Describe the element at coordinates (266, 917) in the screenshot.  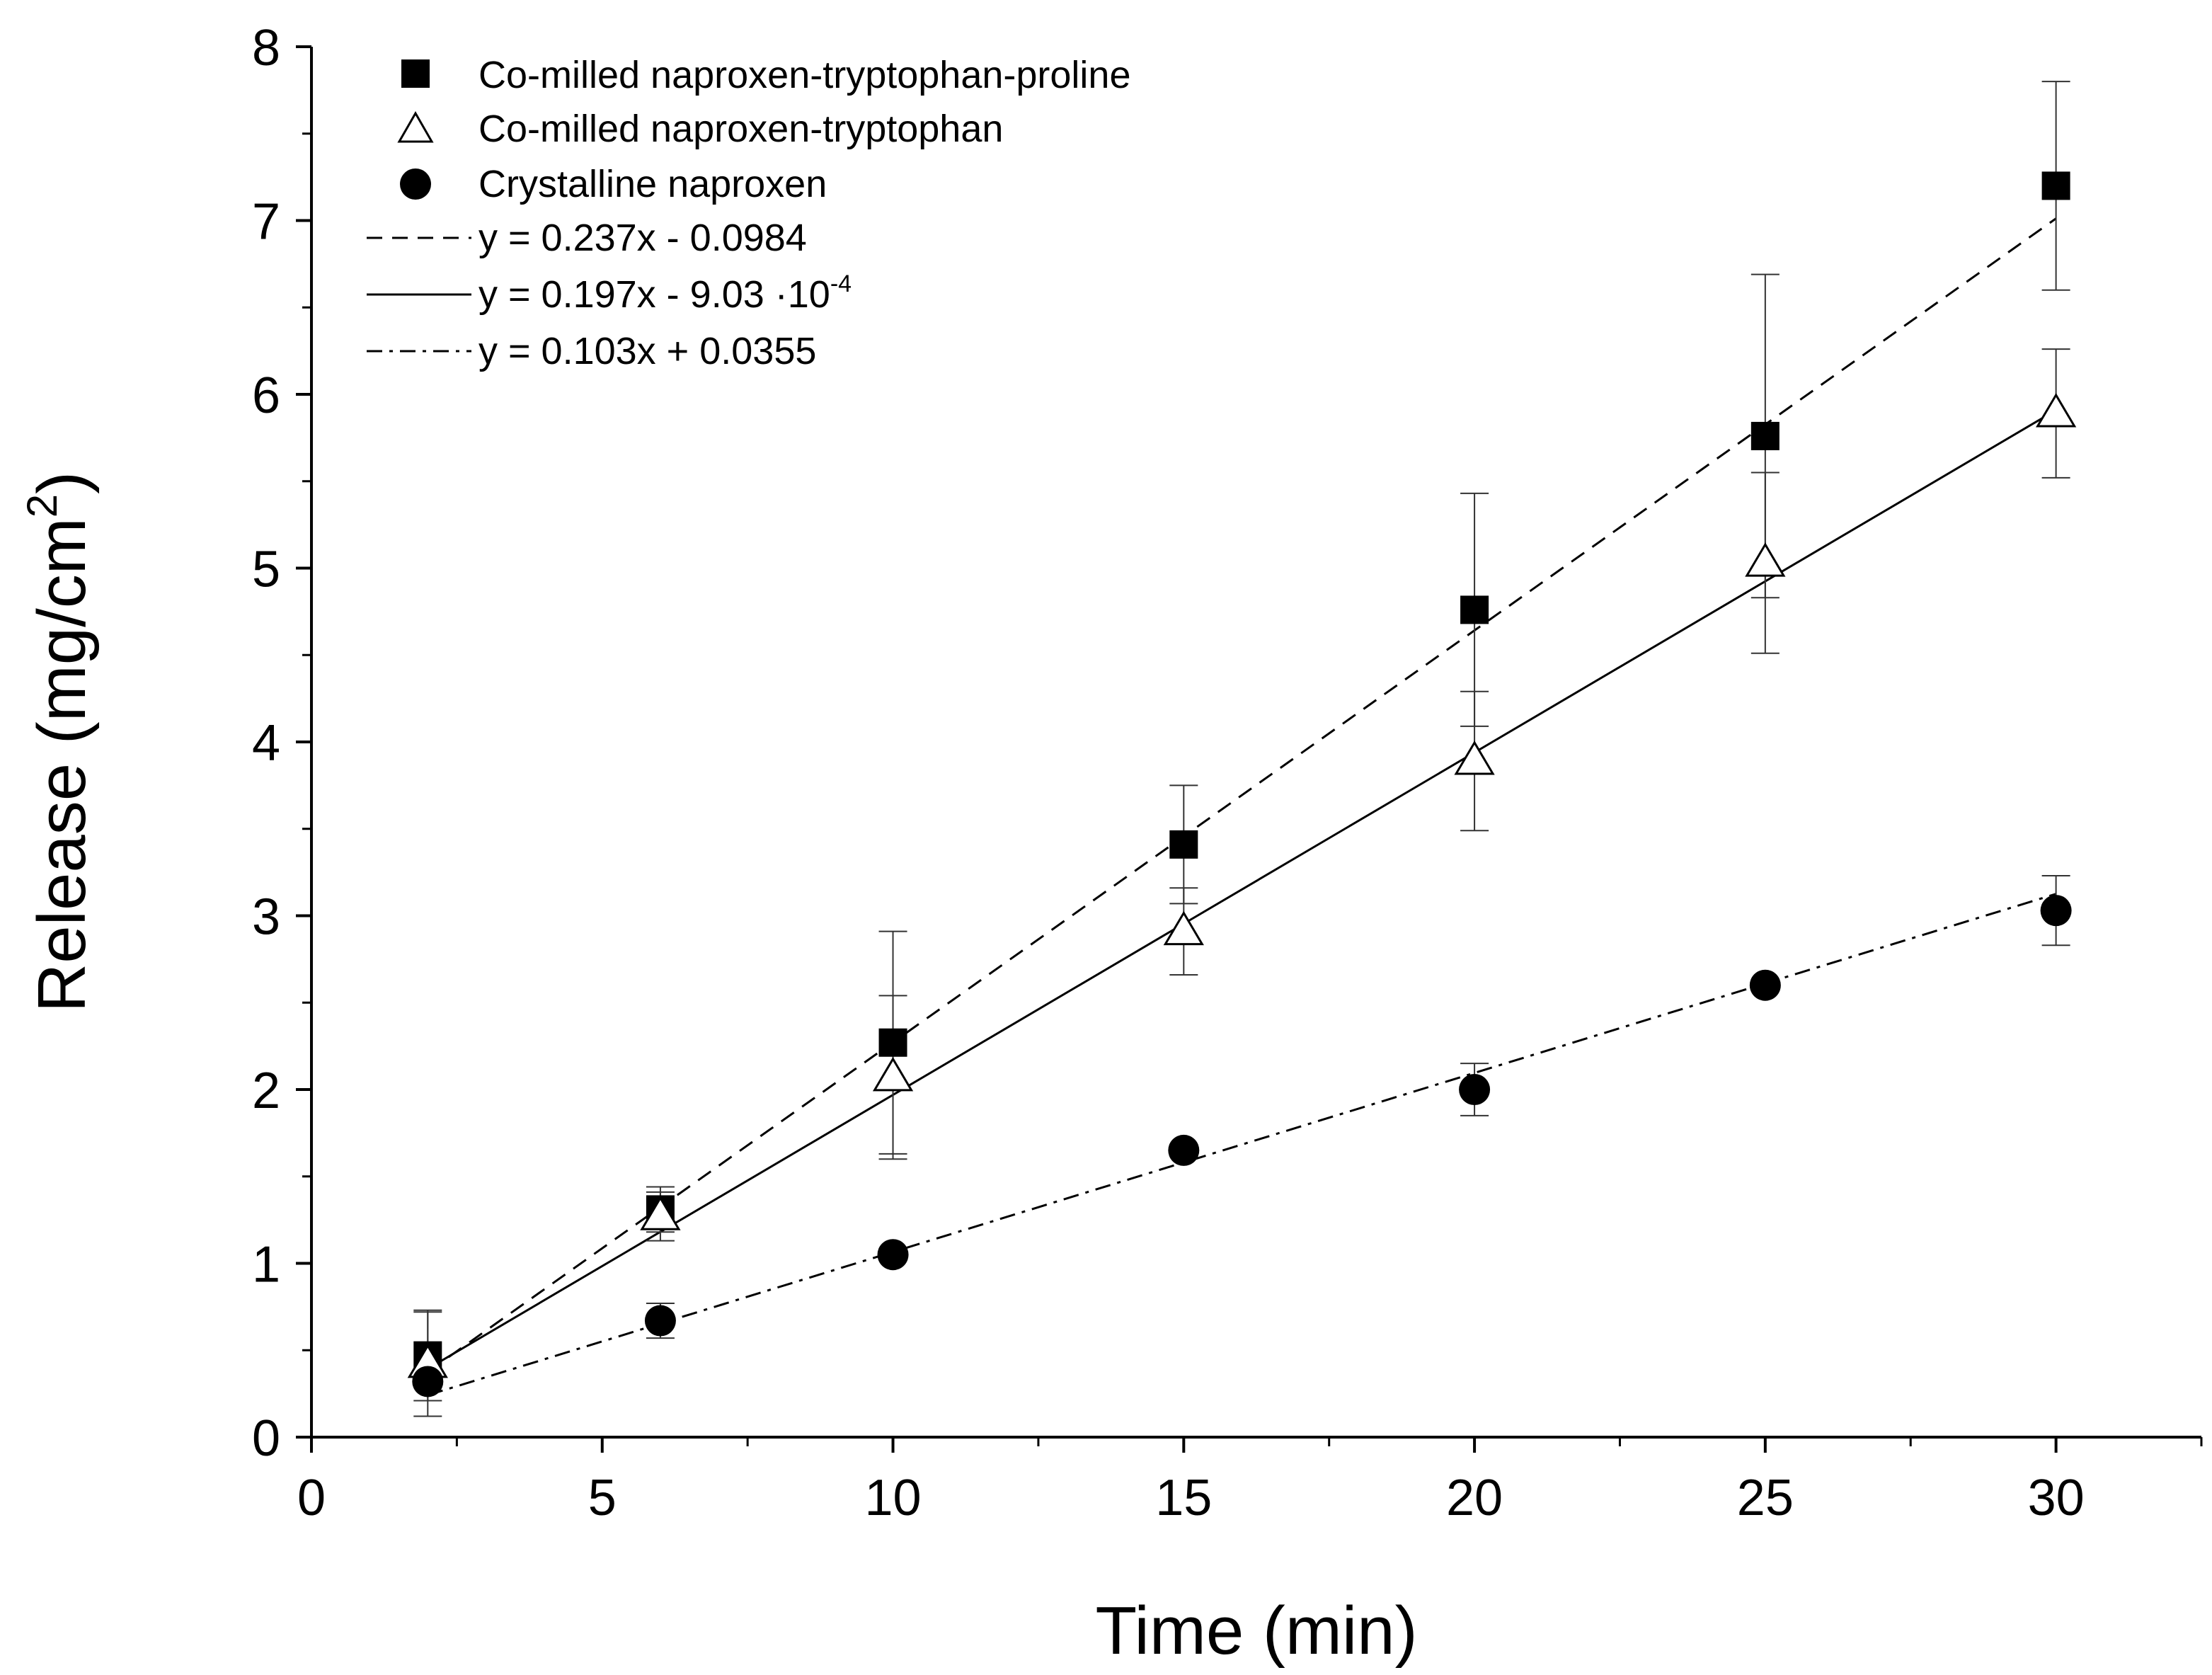
I see `y-tick-label: 3` at that location.